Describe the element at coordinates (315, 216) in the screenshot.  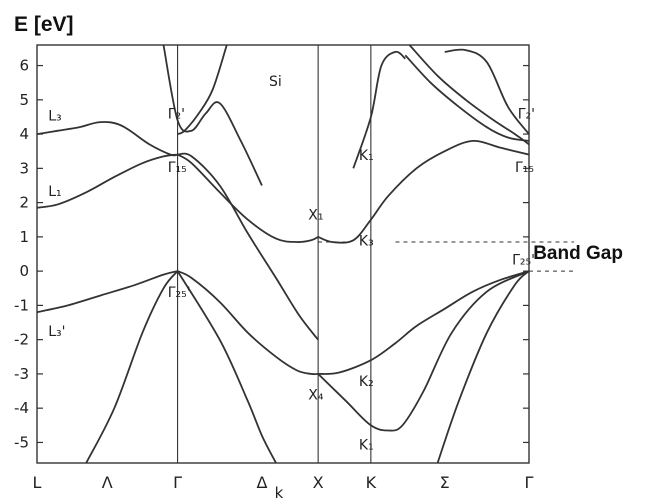
I see `point-label: X₁` at that location.